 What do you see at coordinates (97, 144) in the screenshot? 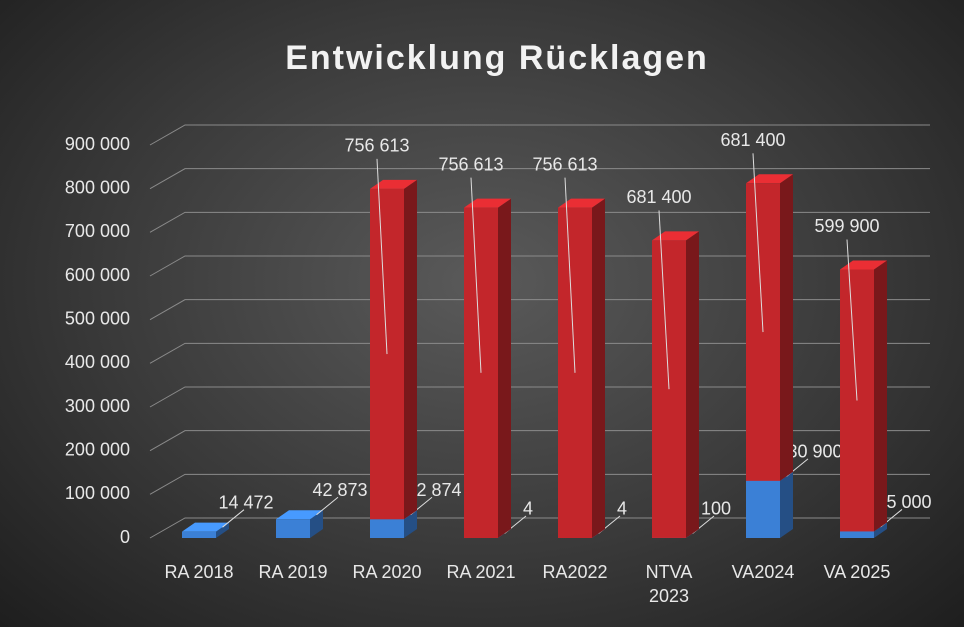
I see `y-tick-label: 900 000` at bounding box center [97, 144].